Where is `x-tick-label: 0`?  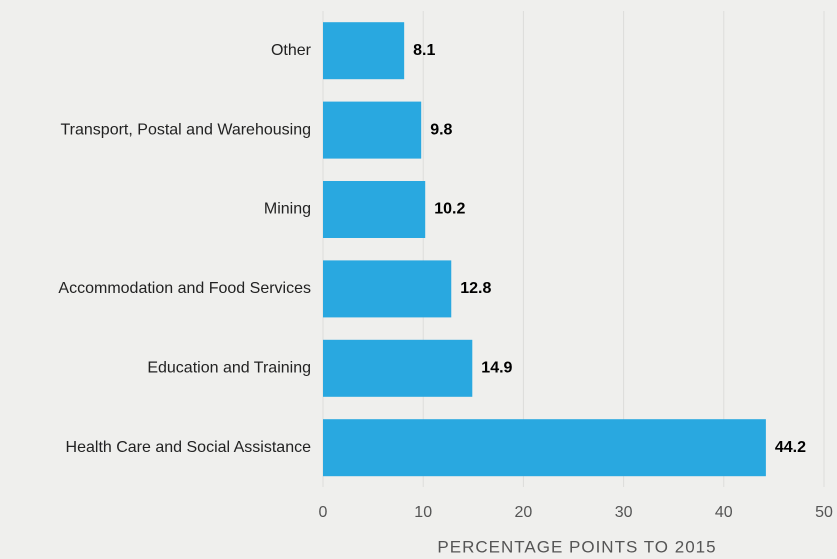
x-tick-label: 0 is located at coordinates (323, 512).